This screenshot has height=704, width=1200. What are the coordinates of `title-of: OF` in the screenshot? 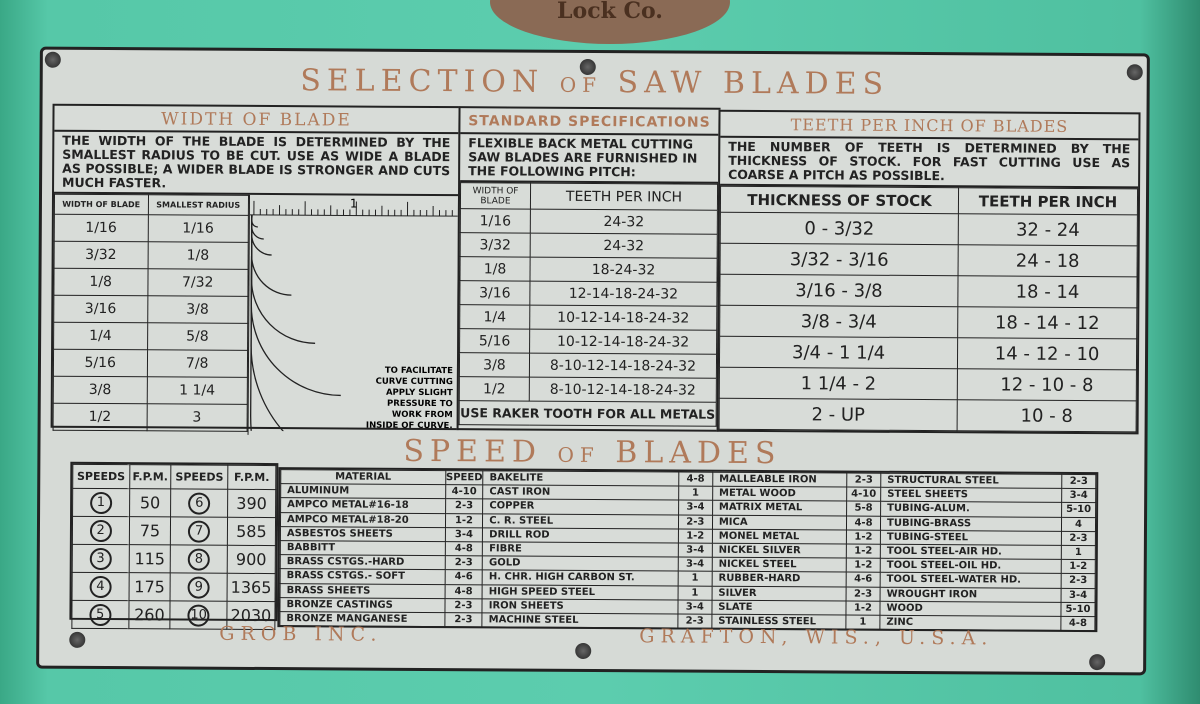 It's located at (578, 455).